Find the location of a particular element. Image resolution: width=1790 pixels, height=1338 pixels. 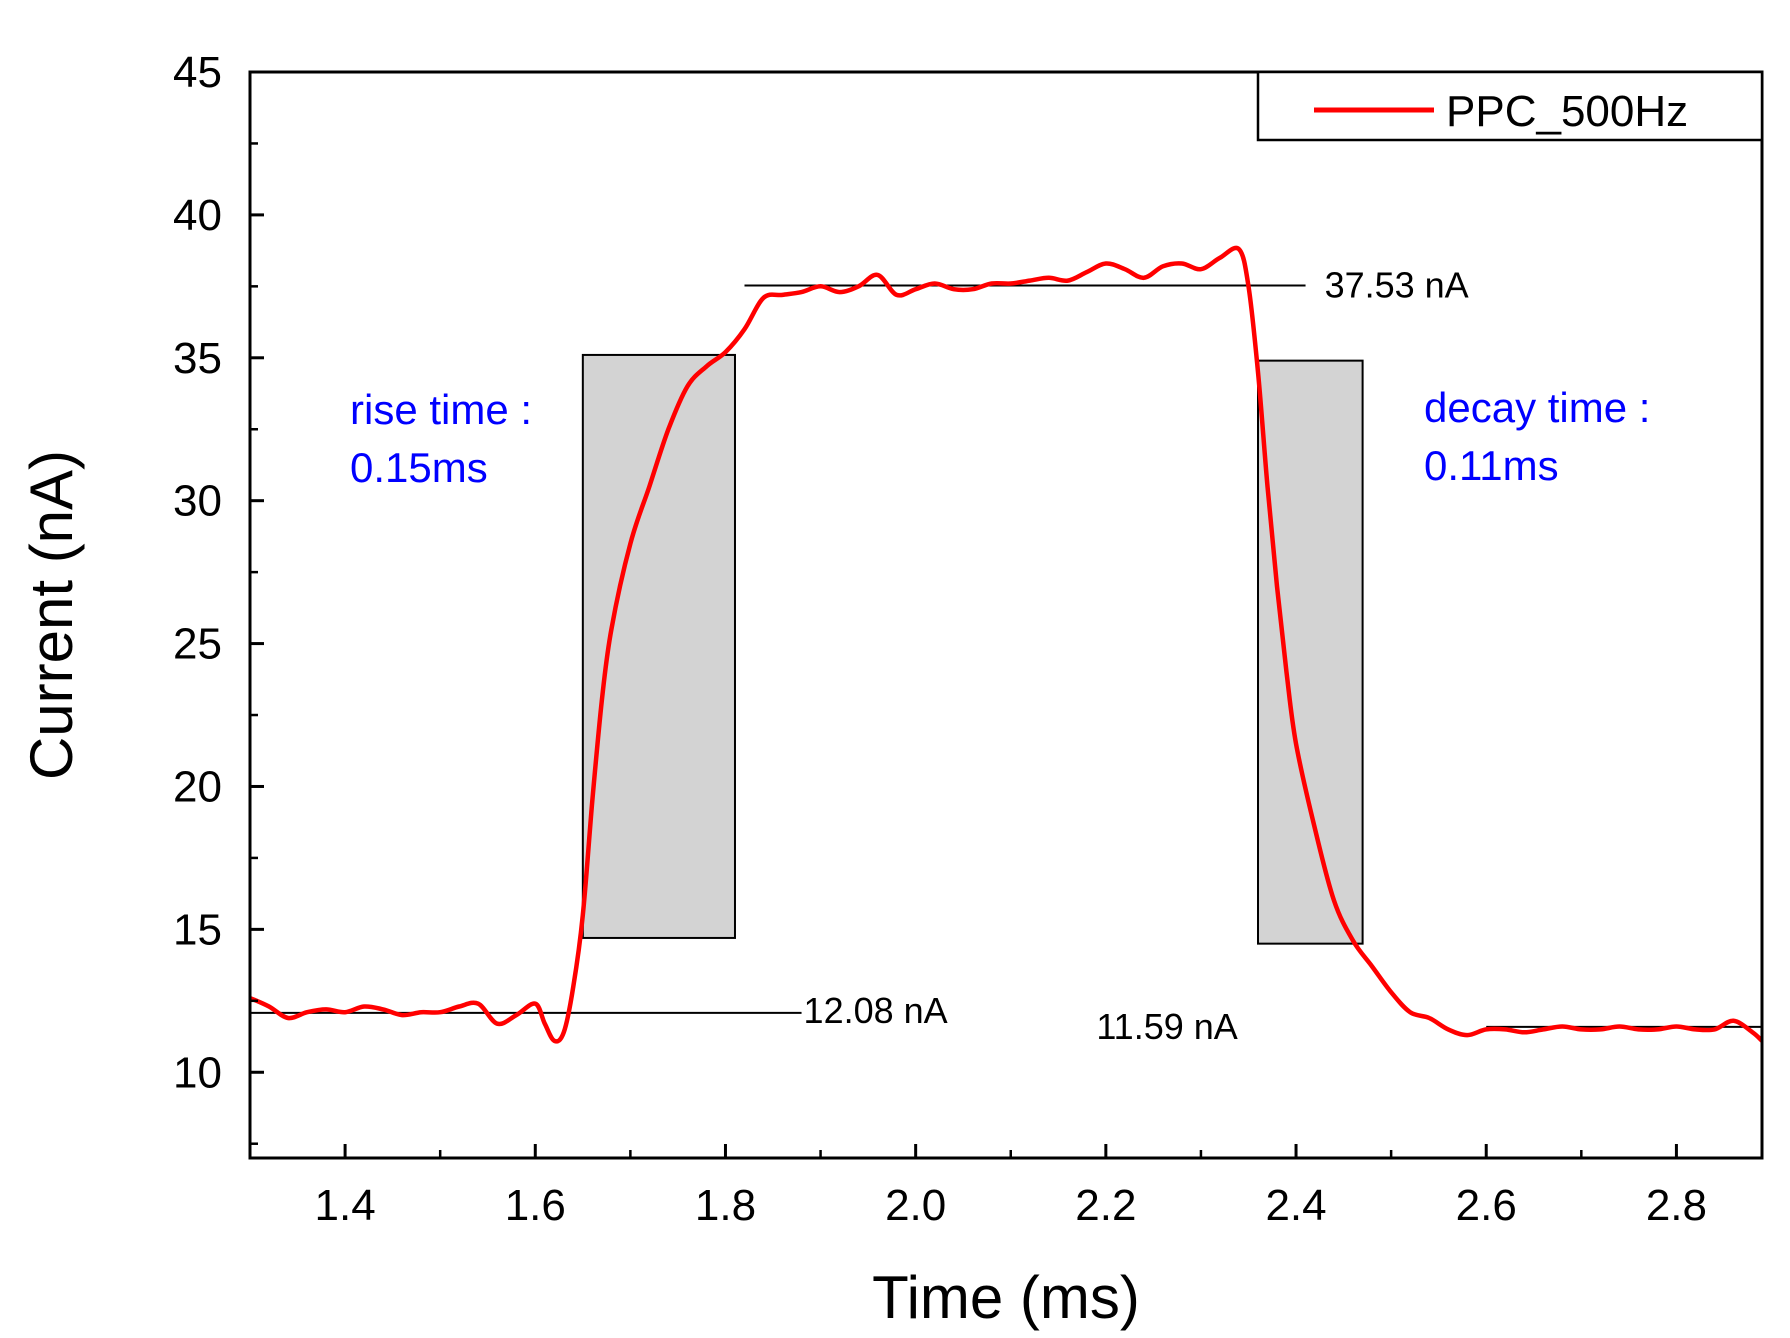

rise-time-label: rise time : is located at coordinates (441, 409).